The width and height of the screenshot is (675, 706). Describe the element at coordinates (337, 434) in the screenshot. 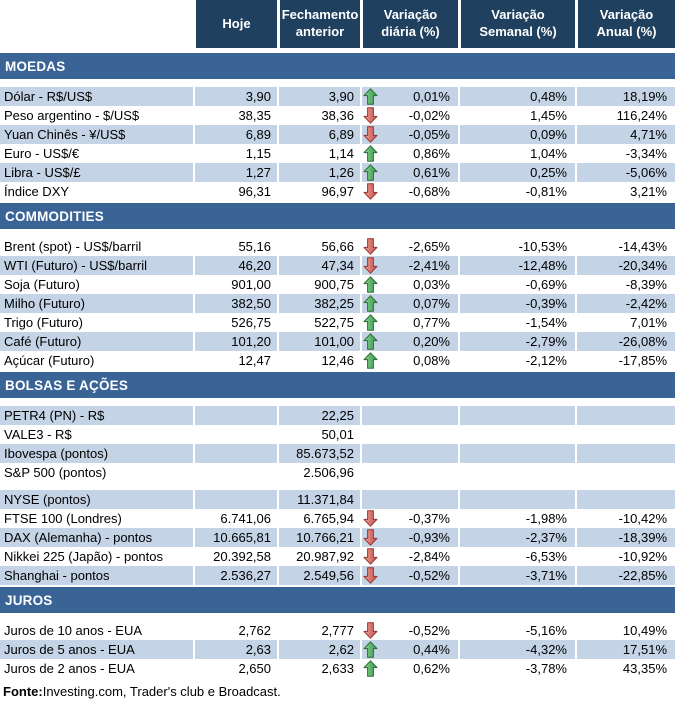

I see `table-row: VALE3 - R$ 50,01` at that location.